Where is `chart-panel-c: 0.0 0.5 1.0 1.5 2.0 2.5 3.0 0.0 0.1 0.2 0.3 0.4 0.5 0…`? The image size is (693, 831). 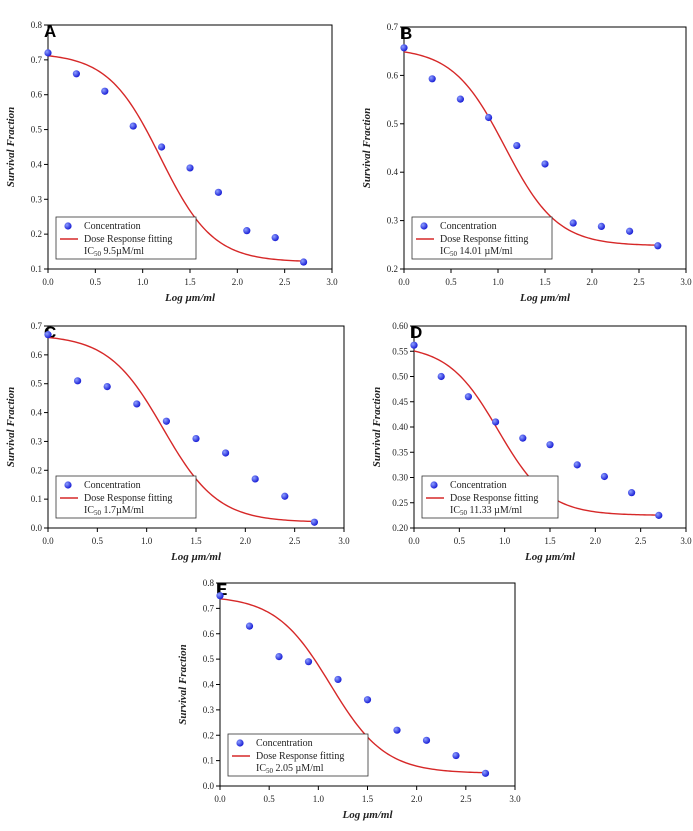
chart-panel-c: 0.0 0.5 1.0 1.5 2.0 2.5 3.0 0.0 0.1 0.2 0.3 0.4 0.5 0… is located at coordinates (176, 440).